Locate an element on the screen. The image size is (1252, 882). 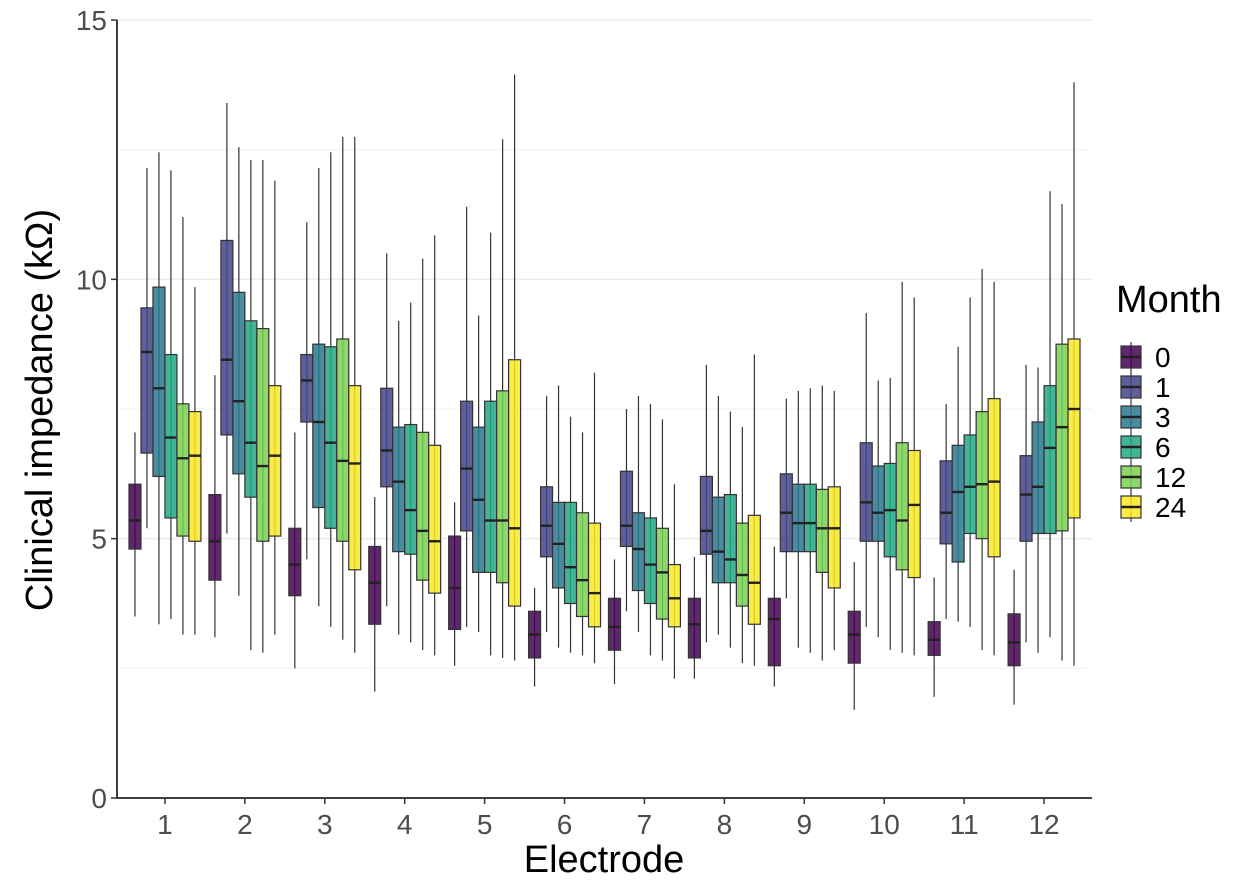
legend-label: 6 is located at coordinates (1163, 447).